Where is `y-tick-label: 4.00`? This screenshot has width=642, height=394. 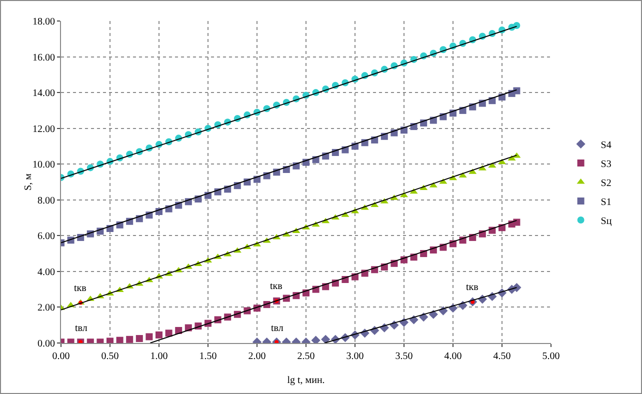
y-tick-label: 4.00 is located at coordinates (46, 272).